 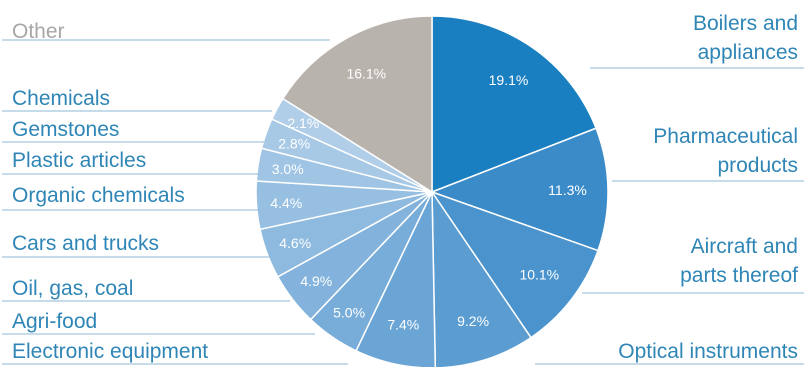 What do you see at coordinates (294, 143) in the screenshot?
I see `slice-value-label: 2.8%` at bounding box center [294, 143].